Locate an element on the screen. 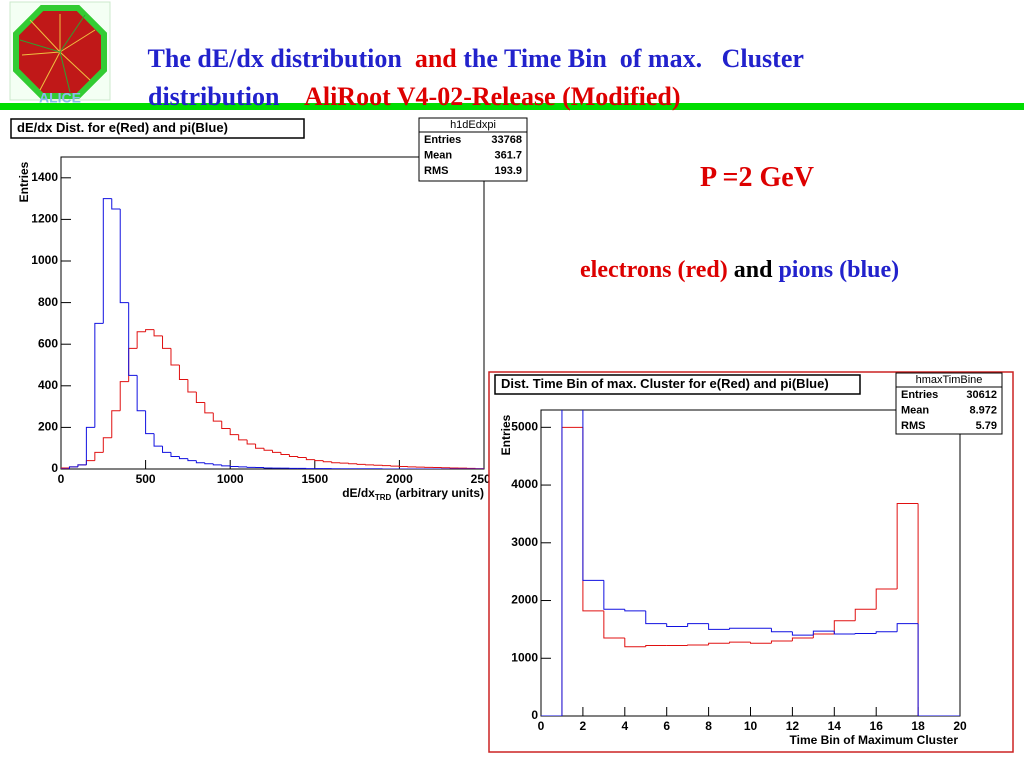 The image size is (1024, 768). title-text: AliRoot V4-02-Release (Modified) is located at coordinates (492, 96).